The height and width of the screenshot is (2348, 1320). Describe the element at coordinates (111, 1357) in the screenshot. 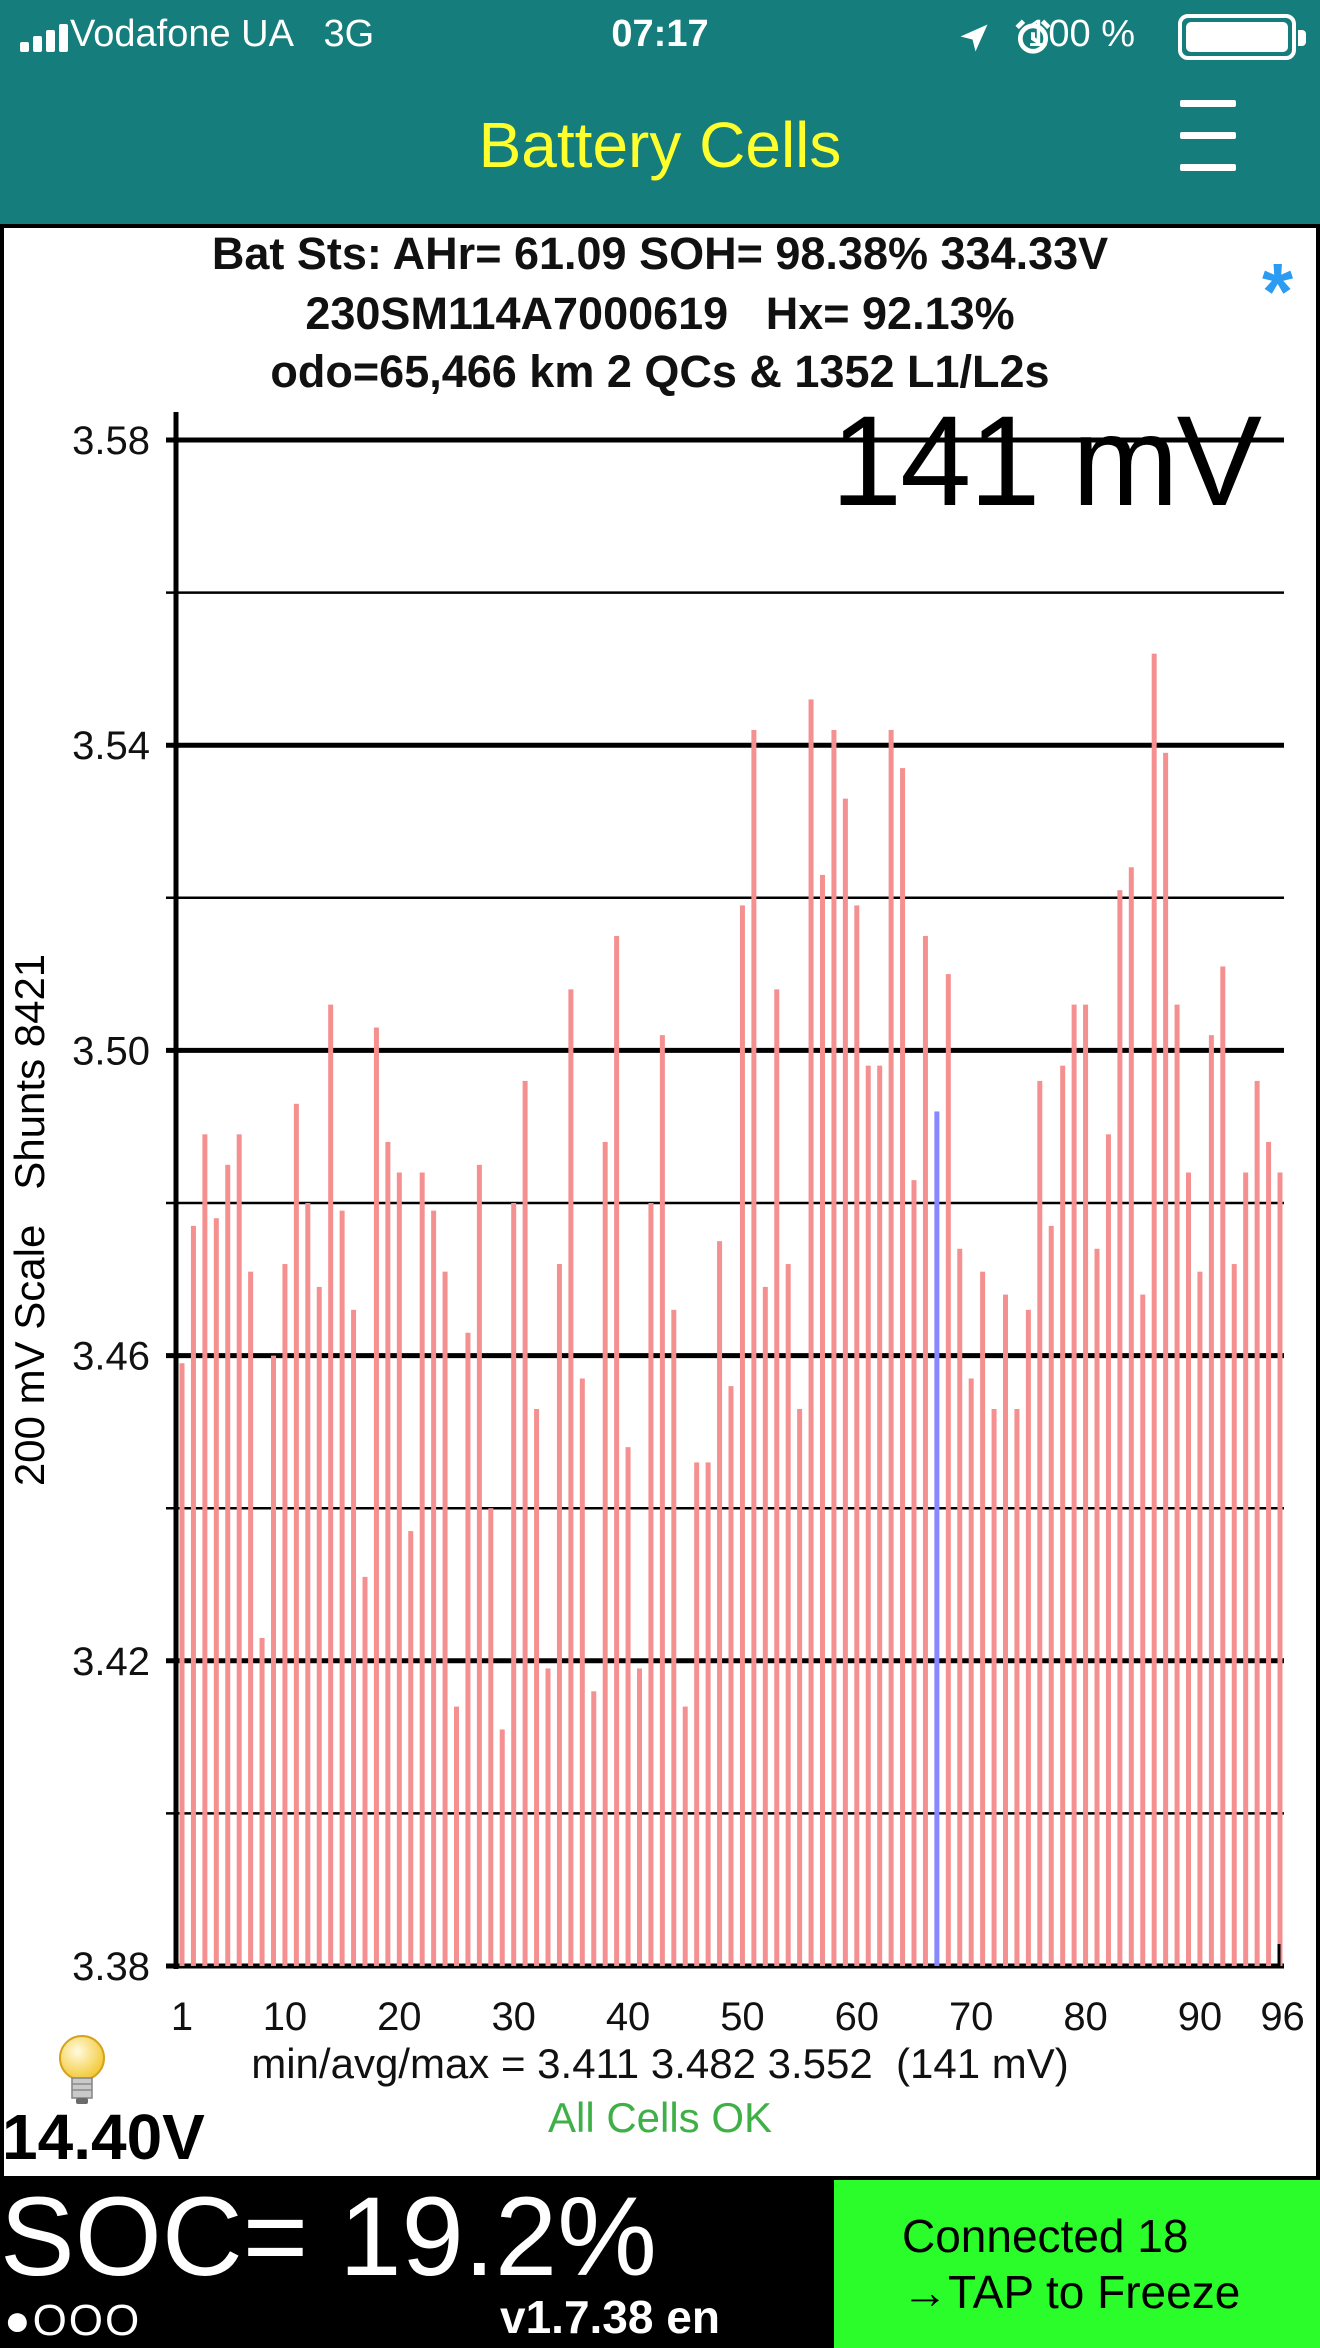

I see `y-tick-label: 3.46` at that location.